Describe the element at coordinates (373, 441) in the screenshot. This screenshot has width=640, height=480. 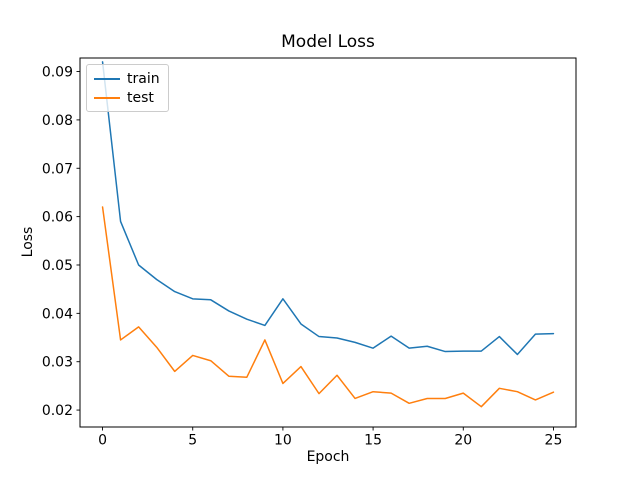
I see `x-tick-label: 15` at that location.